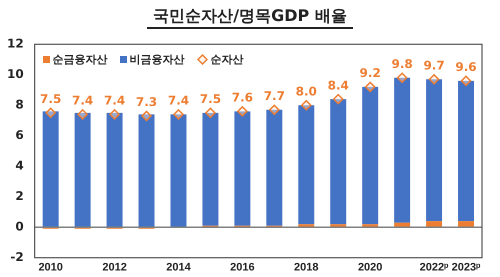 The height and width of the screenshot is (277, 500). What do you see at coordinates (306, 91) in the screenshot?
I see `data-label: 8.0` at bounding box center [306, 91].